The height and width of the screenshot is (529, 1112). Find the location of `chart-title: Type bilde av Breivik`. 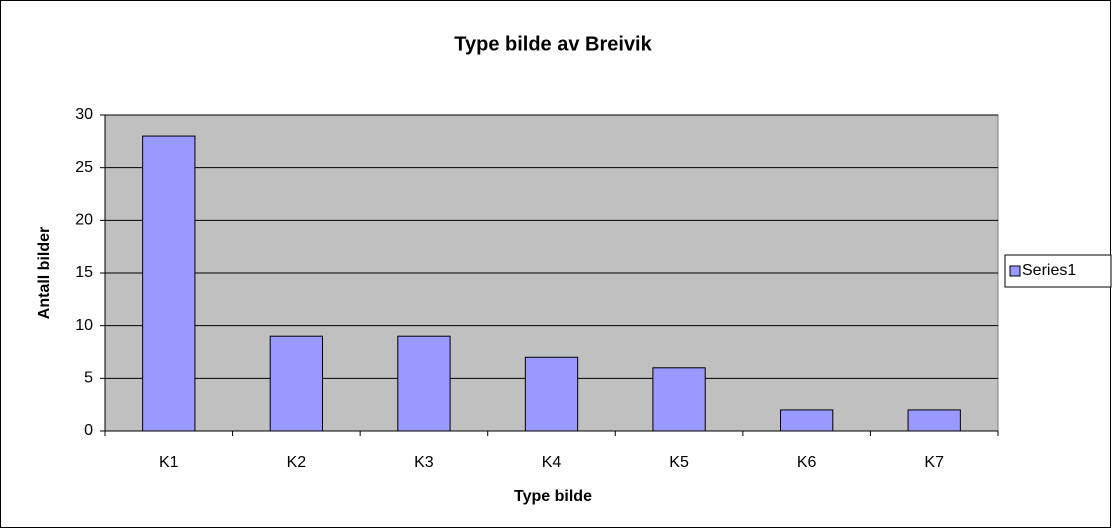

chart-title: Type bilde av Breivik is located at coordinates (553, 44).